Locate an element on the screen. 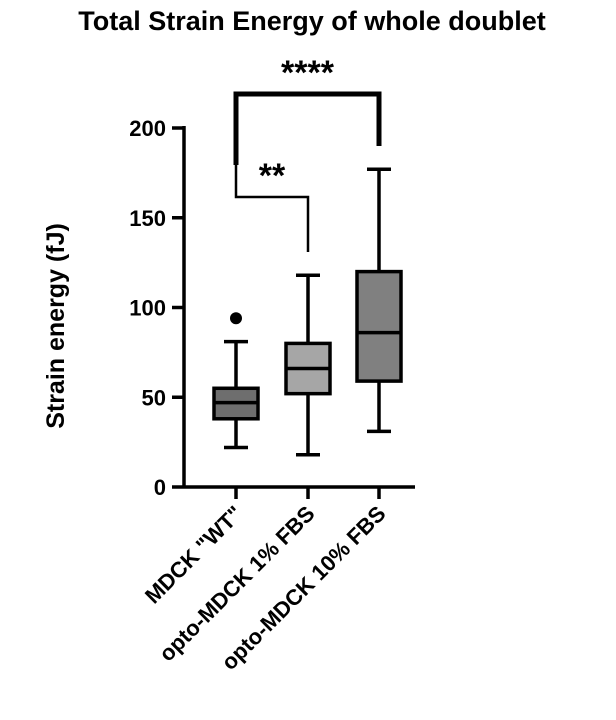 The width and height of the screenshot is (616, 720). significance-label: ** is located at coordinates (272, 176).